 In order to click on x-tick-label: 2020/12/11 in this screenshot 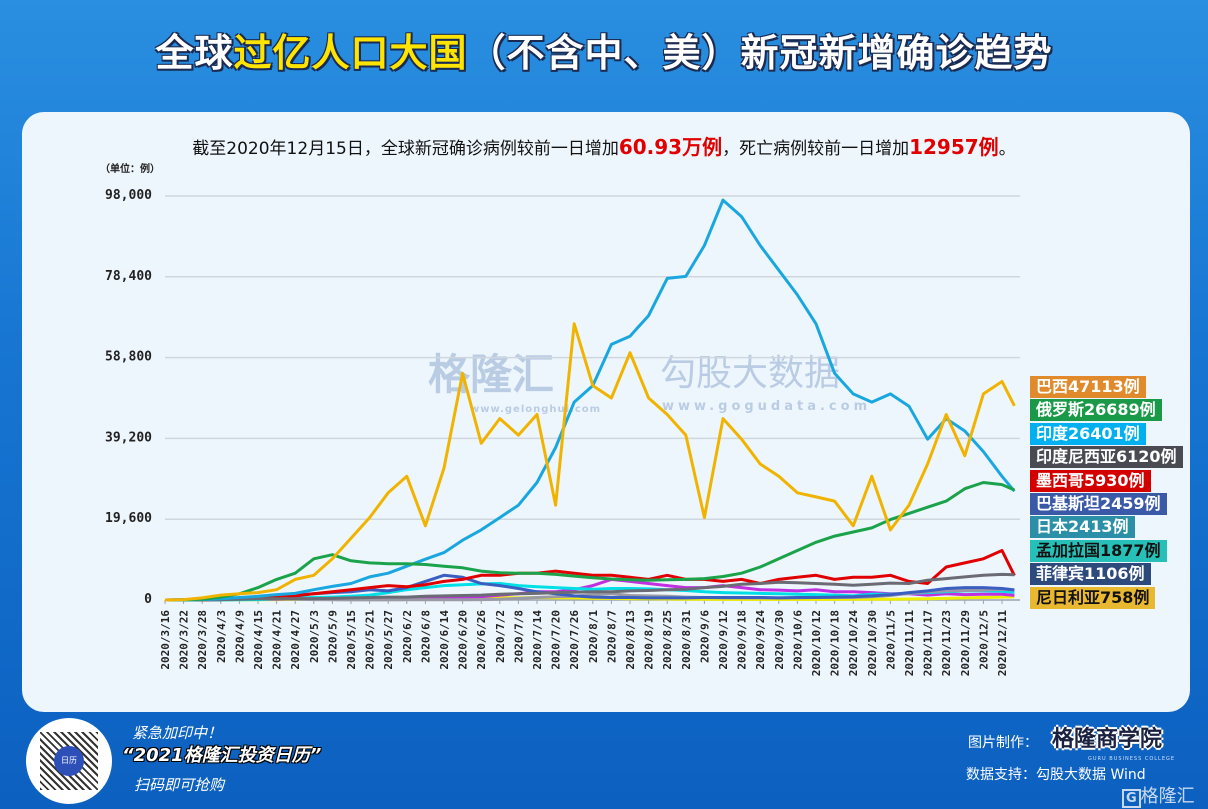, I will do `click(1002, 643)`.